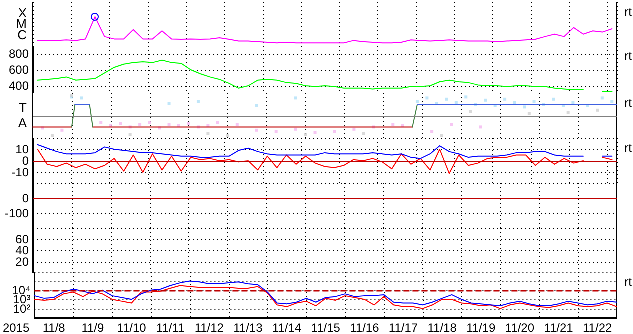 This screenshot has width=633, height=334. Describe the element at coordinates (19, 70) in the screenshot. I see `y-tick-label: 600` at that location.